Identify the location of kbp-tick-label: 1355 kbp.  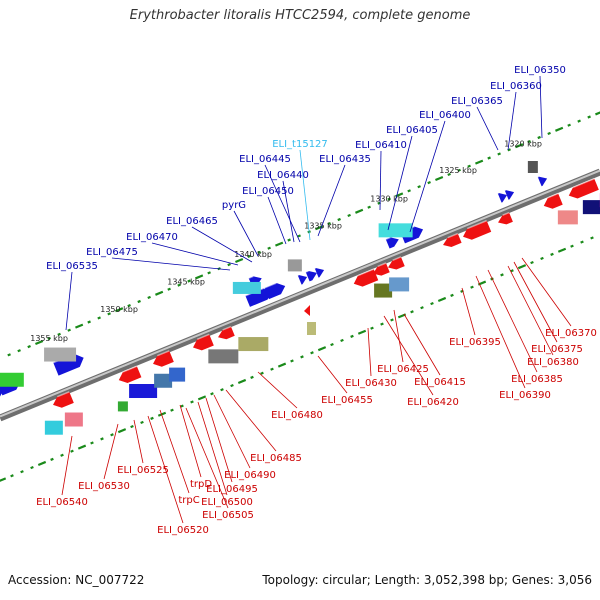
(49, 338).